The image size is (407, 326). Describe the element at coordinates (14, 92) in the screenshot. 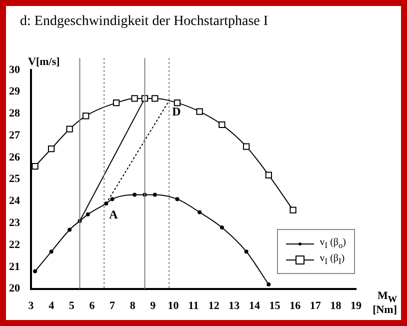

I see `y-tick-label: 29` at that location.